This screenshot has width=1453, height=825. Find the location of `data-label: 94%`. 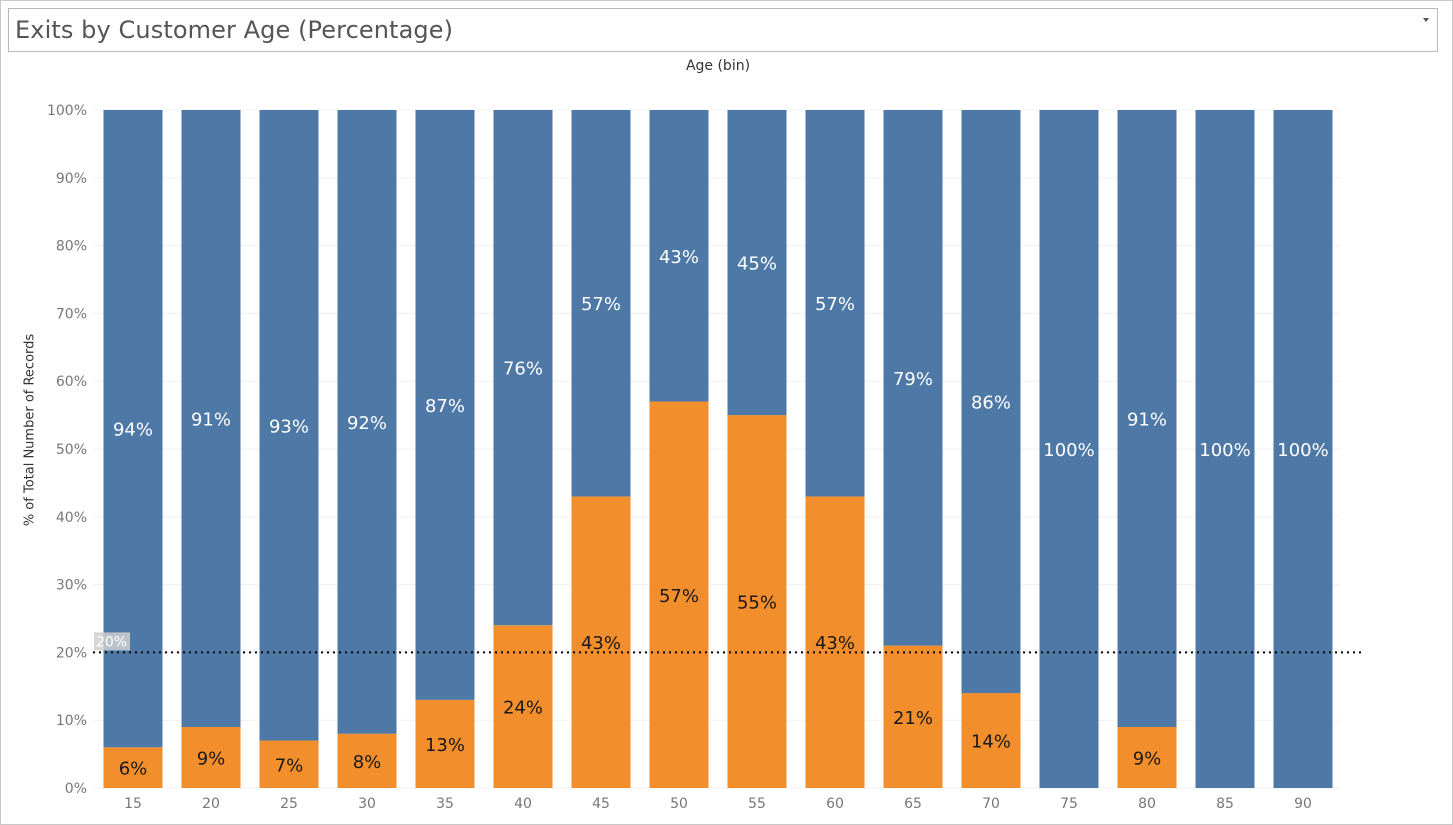

data-label: 94% is located at coordinates (133, 430).